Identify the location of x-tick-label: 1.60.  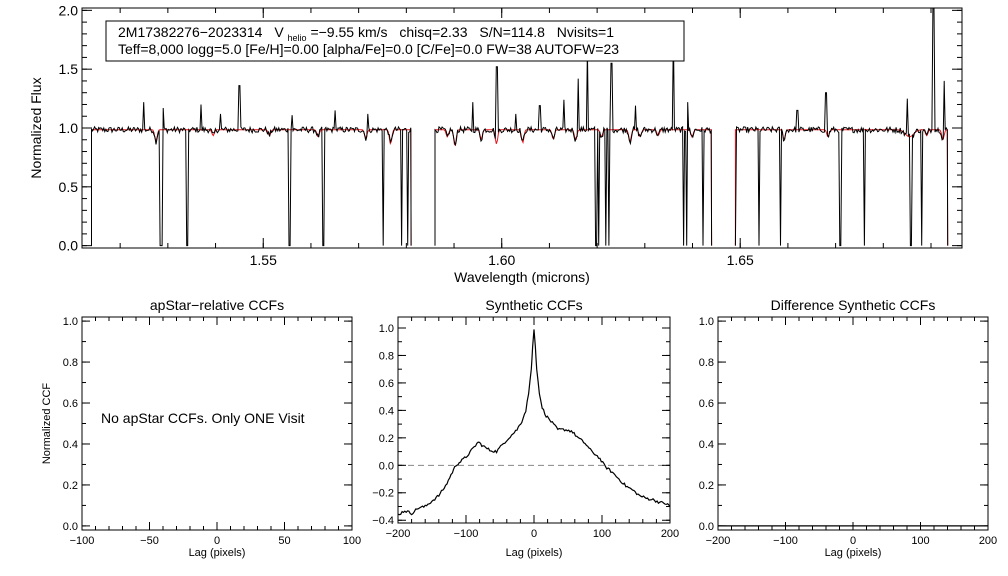
(501, 260).